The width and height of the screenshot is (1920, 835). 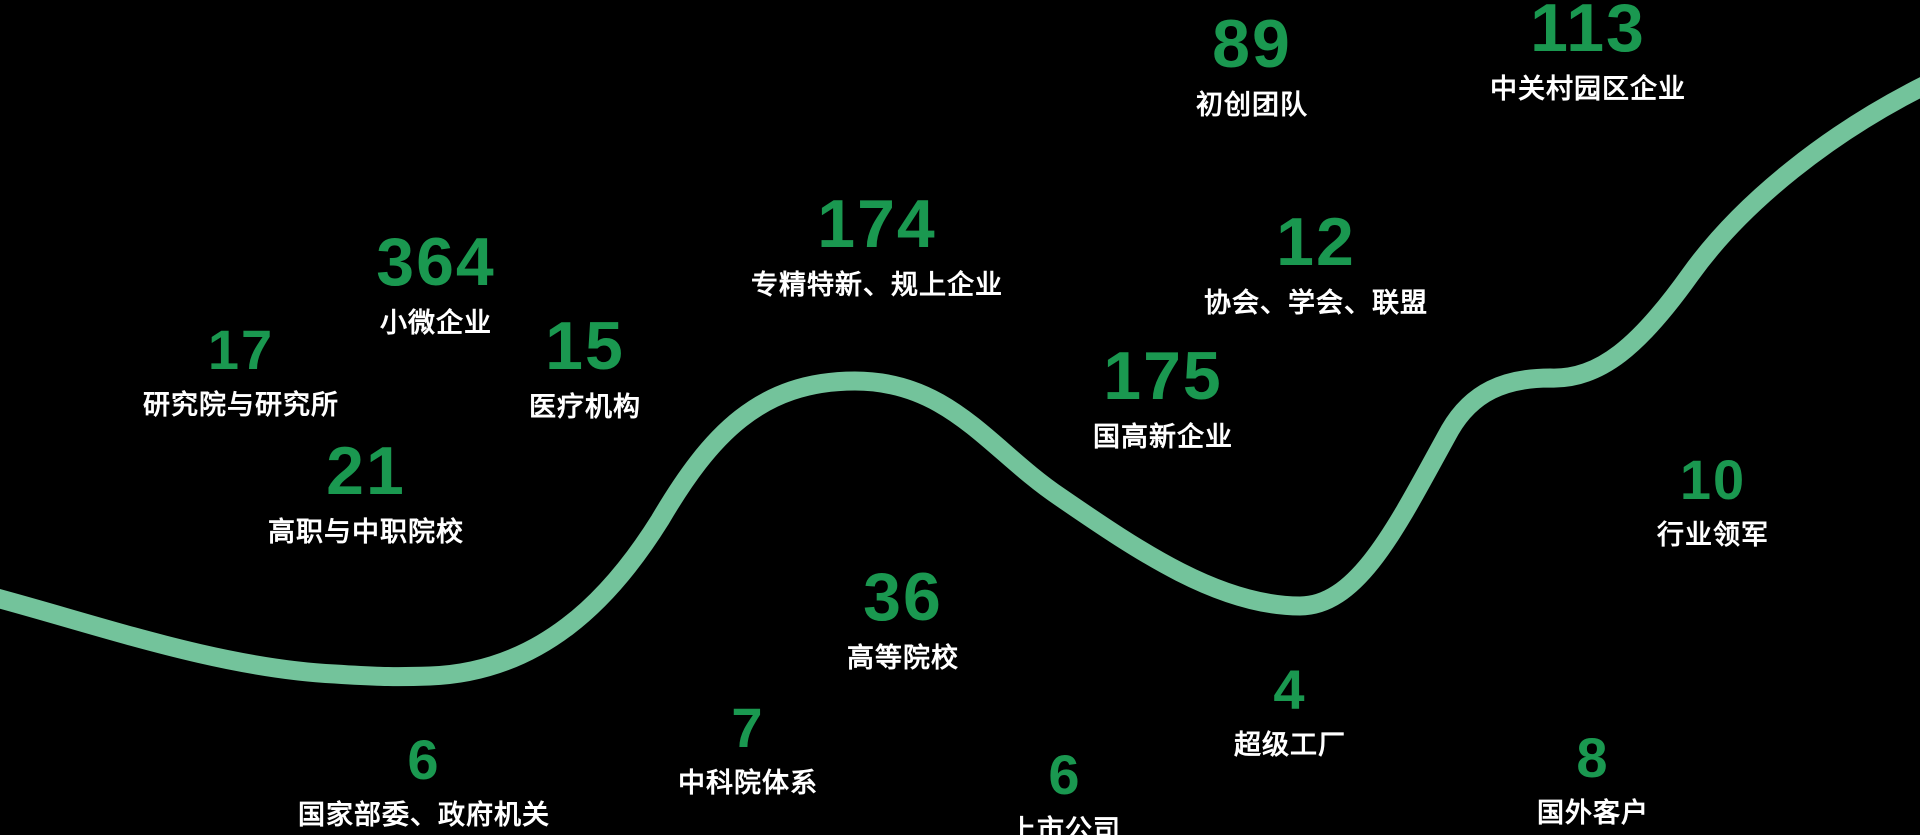 I want to click on stat-value: 175, so click(x=1163, y=376).